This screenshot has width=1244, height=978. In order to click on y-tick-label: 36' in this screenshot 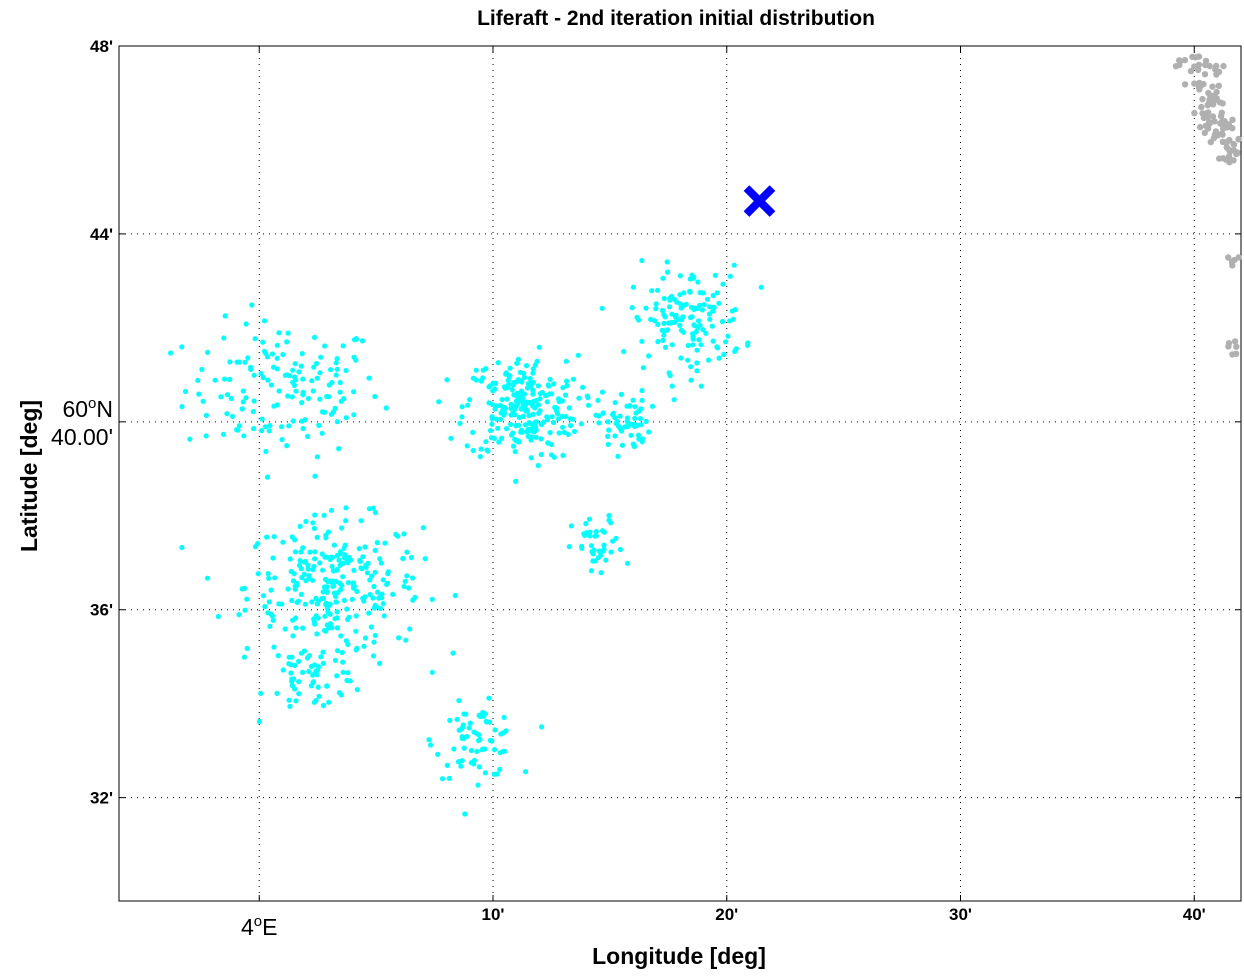, I will do `click(101, 610)`.